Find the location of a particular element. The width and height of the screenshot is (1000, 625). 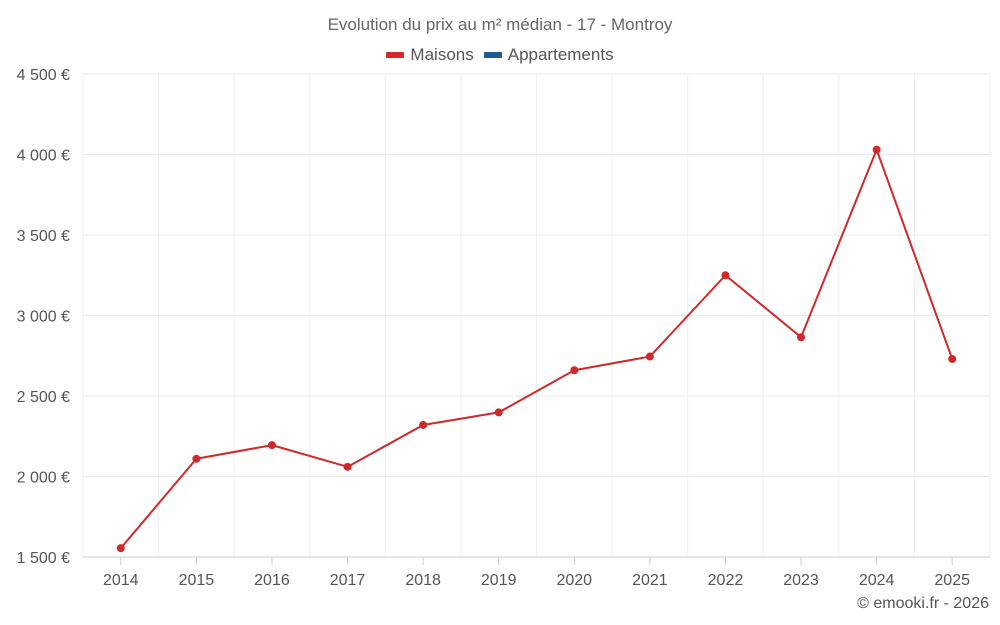

y-tick-label: 4 000 € is located at coordinates (43, 156).